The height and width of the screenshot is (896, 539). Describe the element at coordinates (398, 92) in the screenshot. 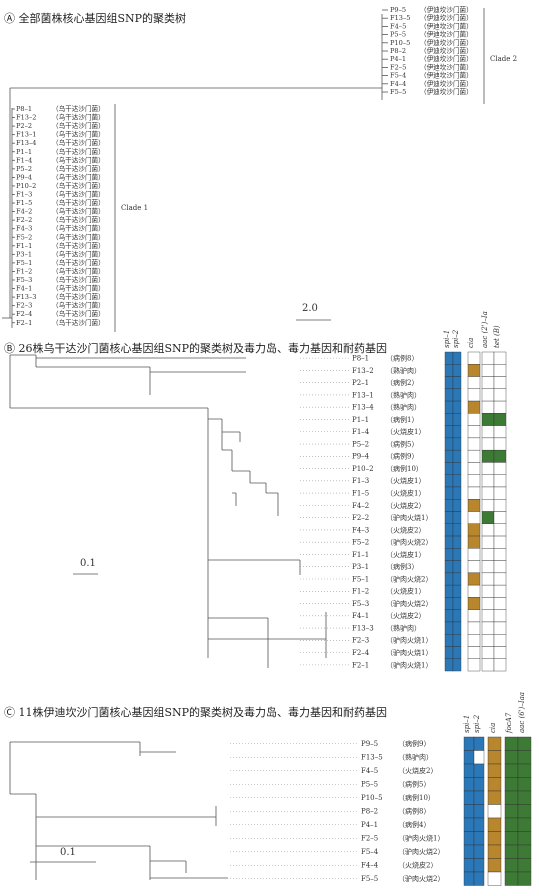

I see `clade2-strain-id: F5–5` at that location.